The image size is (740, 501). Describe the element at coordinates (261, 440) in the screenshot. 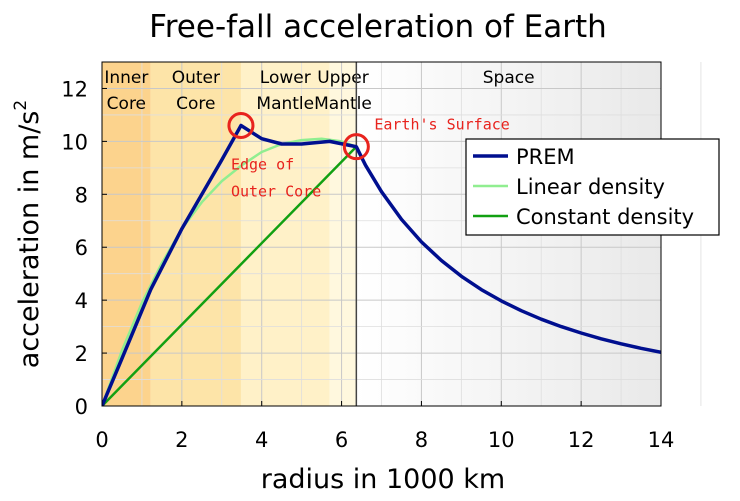

I see `x-tick-label: 4` at that location.